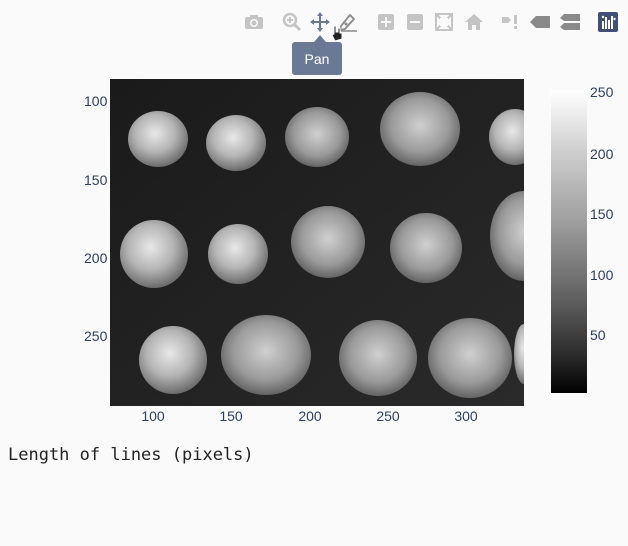 The height and width of the screenshot is (546, 628). I want to click on x-tick-label: 150, so click(231, 416).